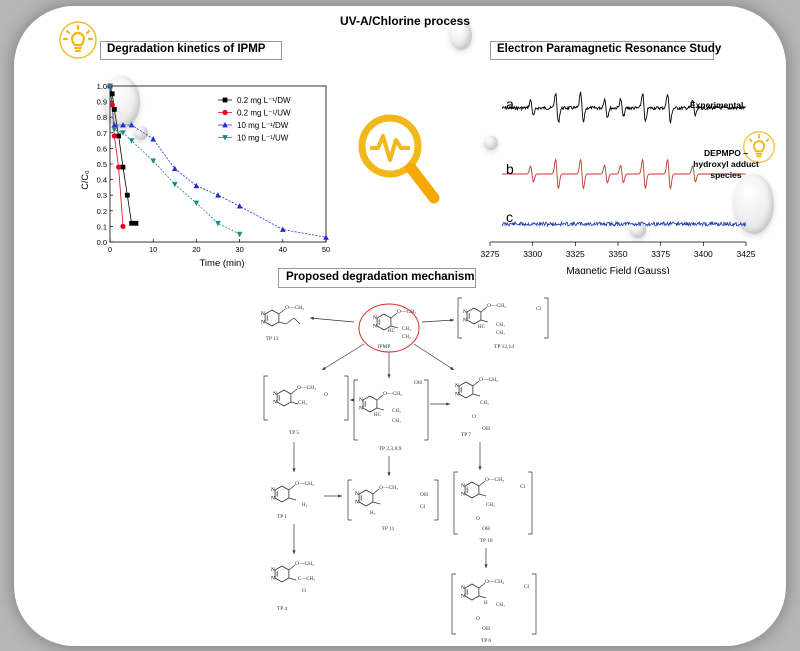  What do you see at coordinates (725, 175) in the screenshot?
I see `annotation-dmpo-3: species` at bounding box center [725, 175].